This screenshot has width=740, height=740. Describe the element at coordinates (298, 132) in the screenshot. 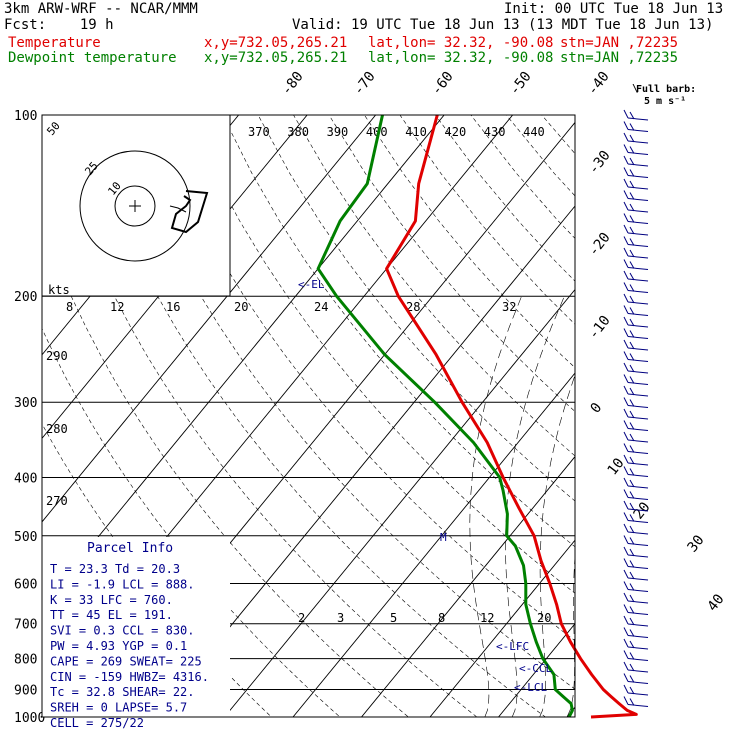

I see `theta-label: 380` at that location.